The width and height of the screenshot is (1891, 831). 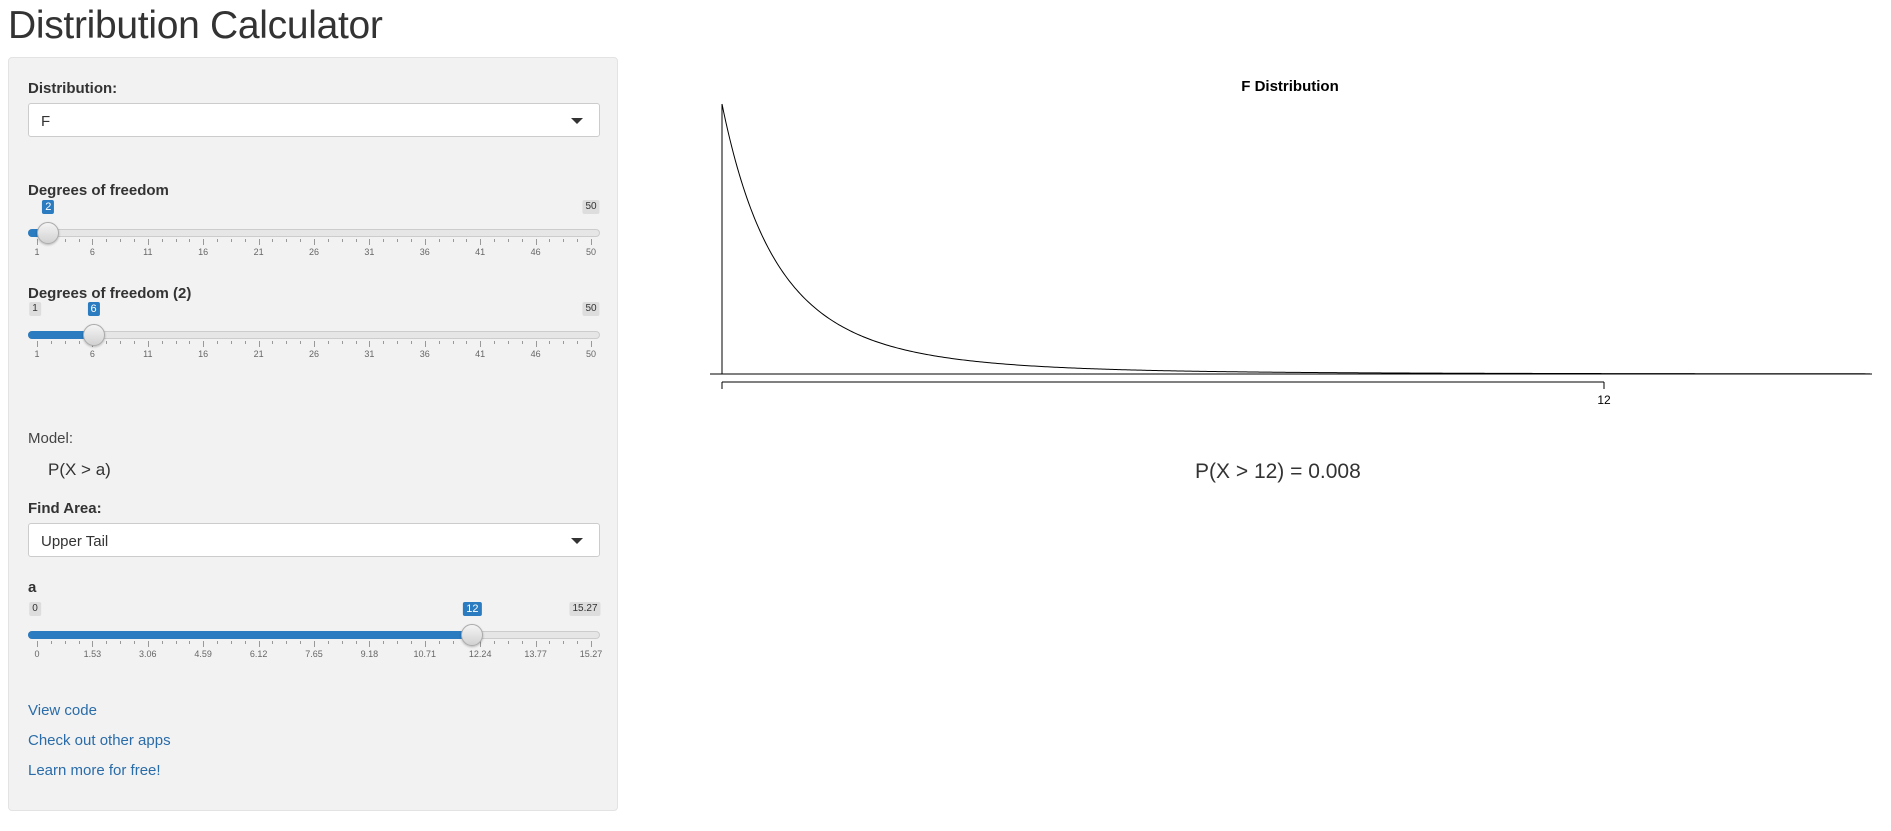 What do you see at coordinates (314, 243) in the screenshot?
I see `df1-slider-ticks` at bounding box center [314, 243].